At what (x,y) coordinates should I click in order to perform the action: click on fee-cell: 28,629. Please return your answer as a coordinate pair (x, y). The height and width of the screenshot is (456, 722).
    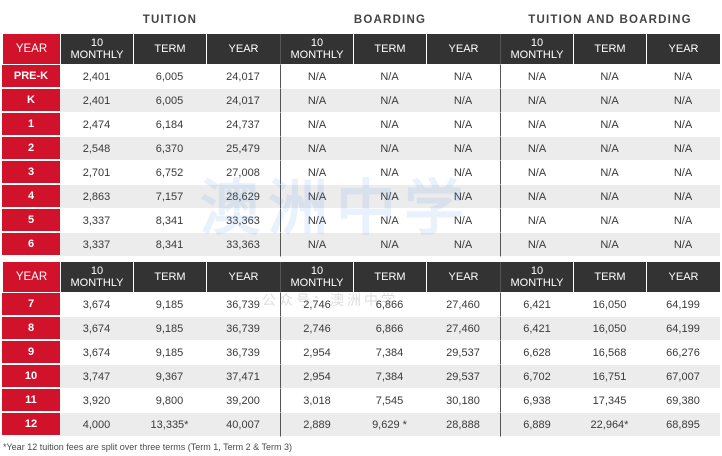
    Looking at the image, I should click on (243, 197).